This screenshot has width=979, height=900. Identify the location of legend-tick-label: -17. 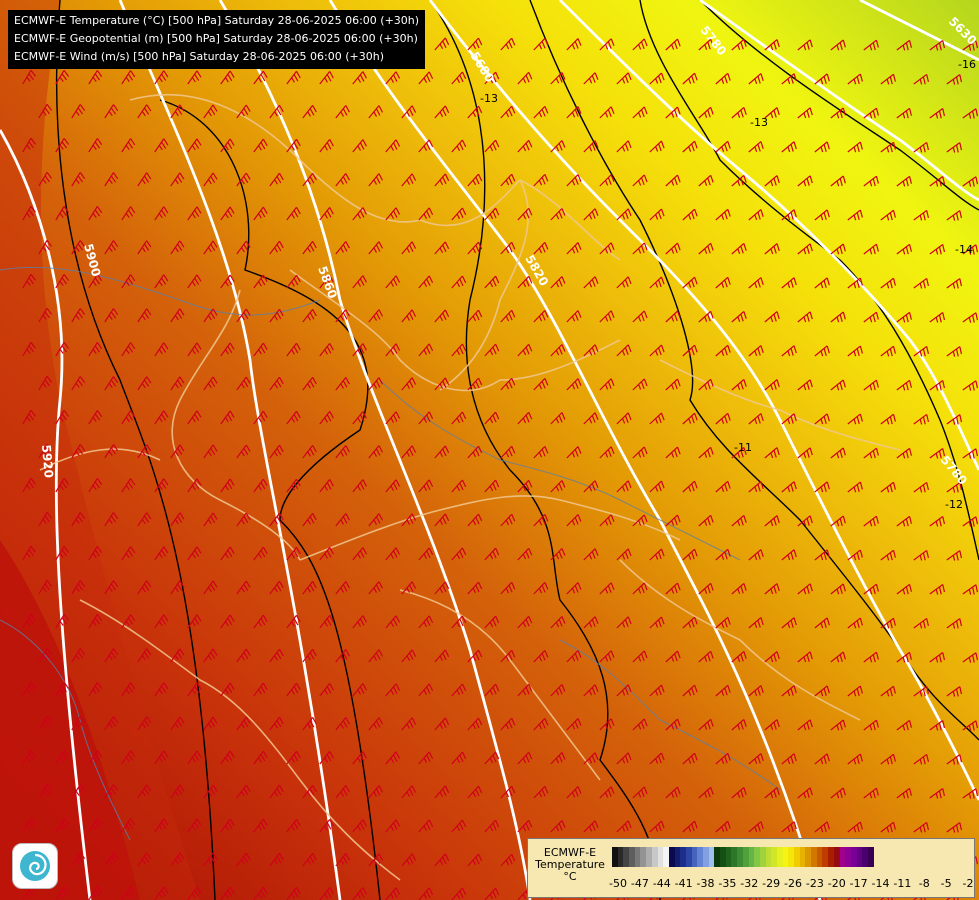
(858, 883).